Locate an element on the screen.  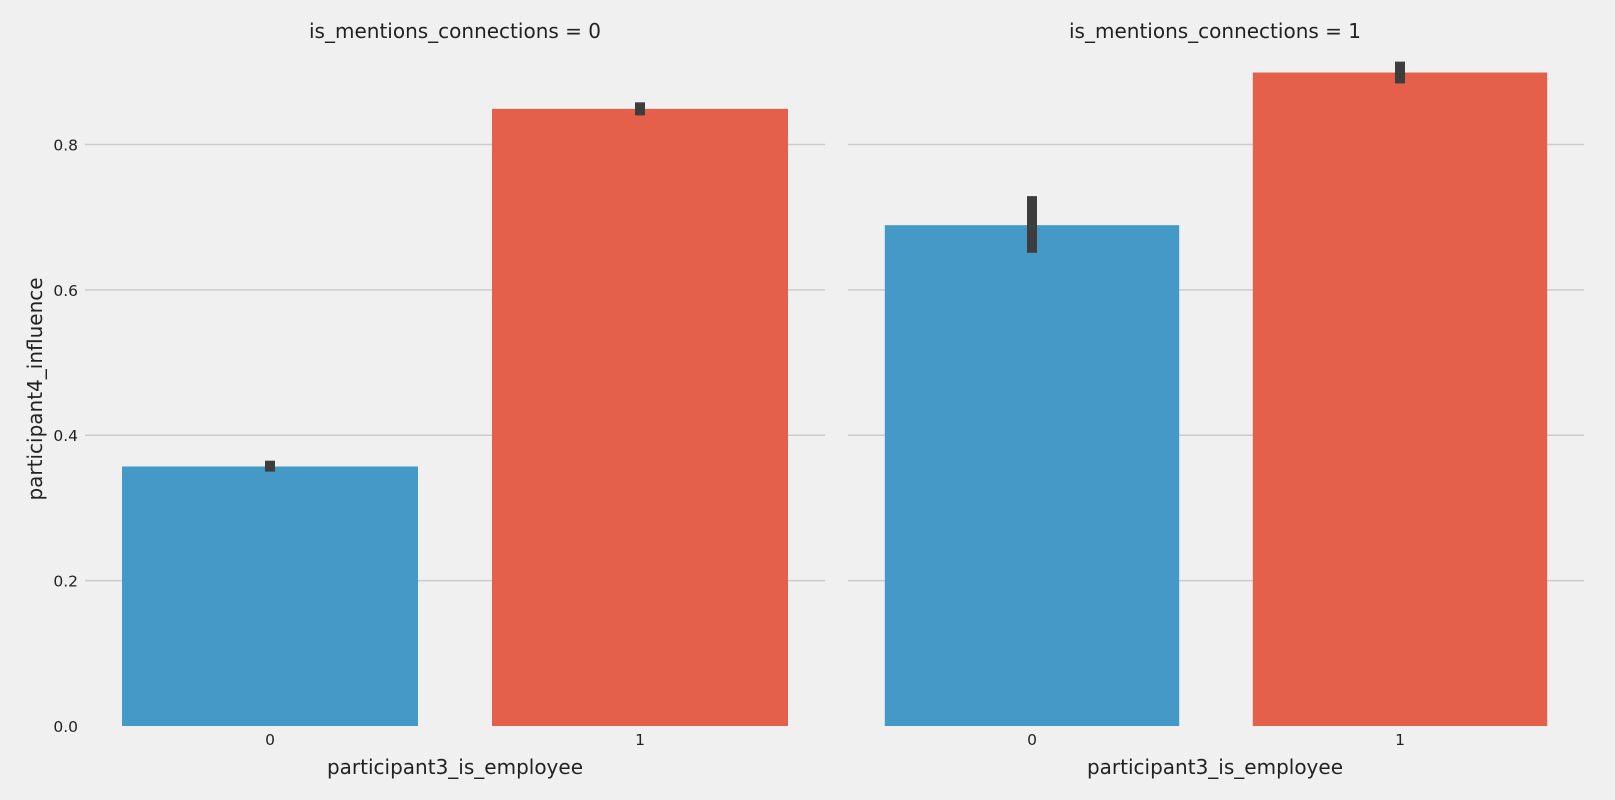
y-tick-label: 0.6 is located at coordinates (65, 291).